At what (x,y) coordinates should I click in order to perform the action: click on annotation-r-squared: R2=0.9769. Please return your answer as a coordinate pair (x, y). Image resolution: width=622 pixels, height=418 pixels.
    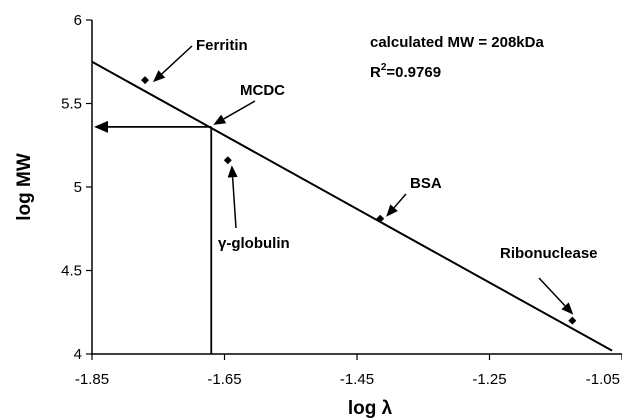
    Looking at the image, I should click on (405, 71).